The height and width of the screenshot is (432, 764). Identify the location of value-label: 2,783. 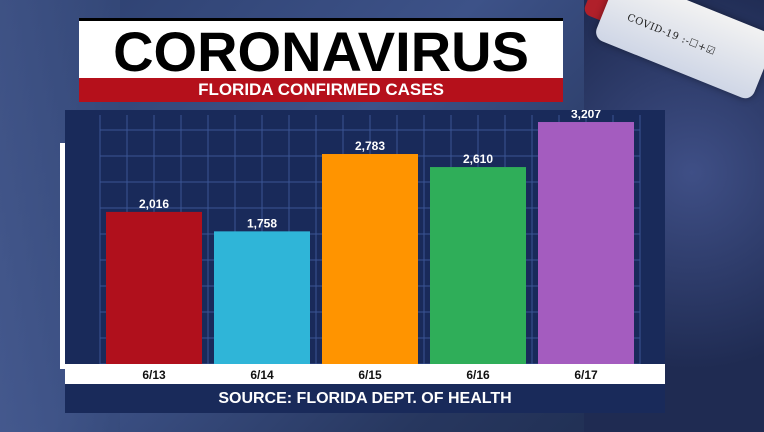
(370, 146).